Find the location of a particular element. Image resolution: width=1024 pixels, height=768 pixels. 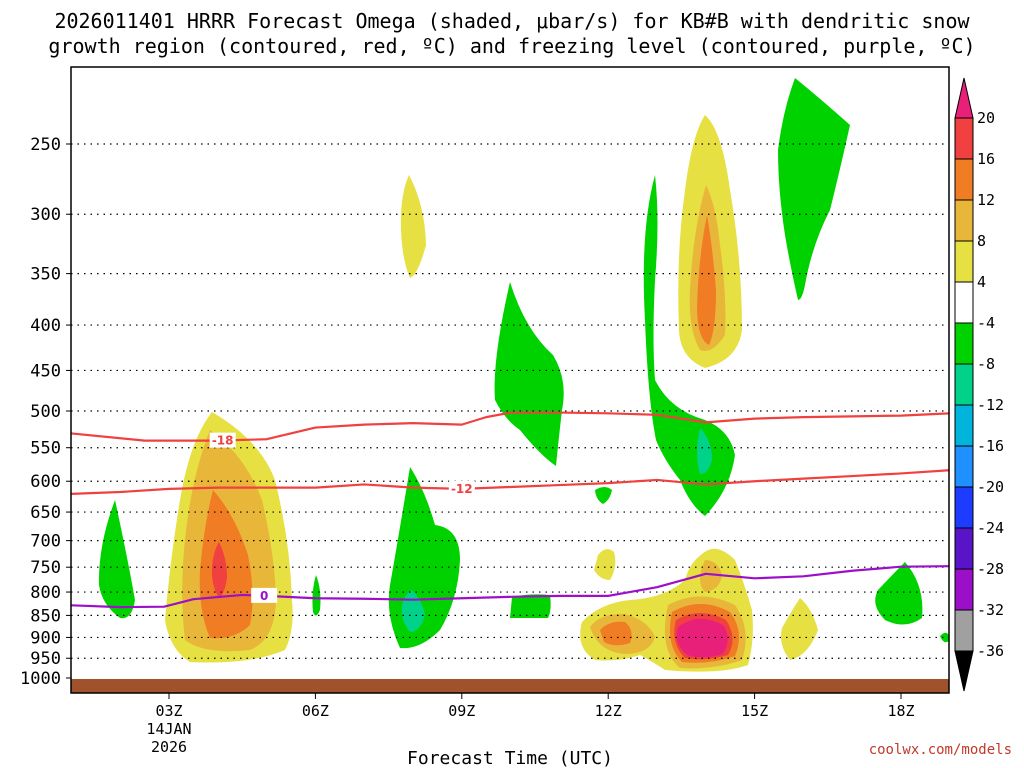

y-tick-label: 800 is located at coordinates (45, 593).